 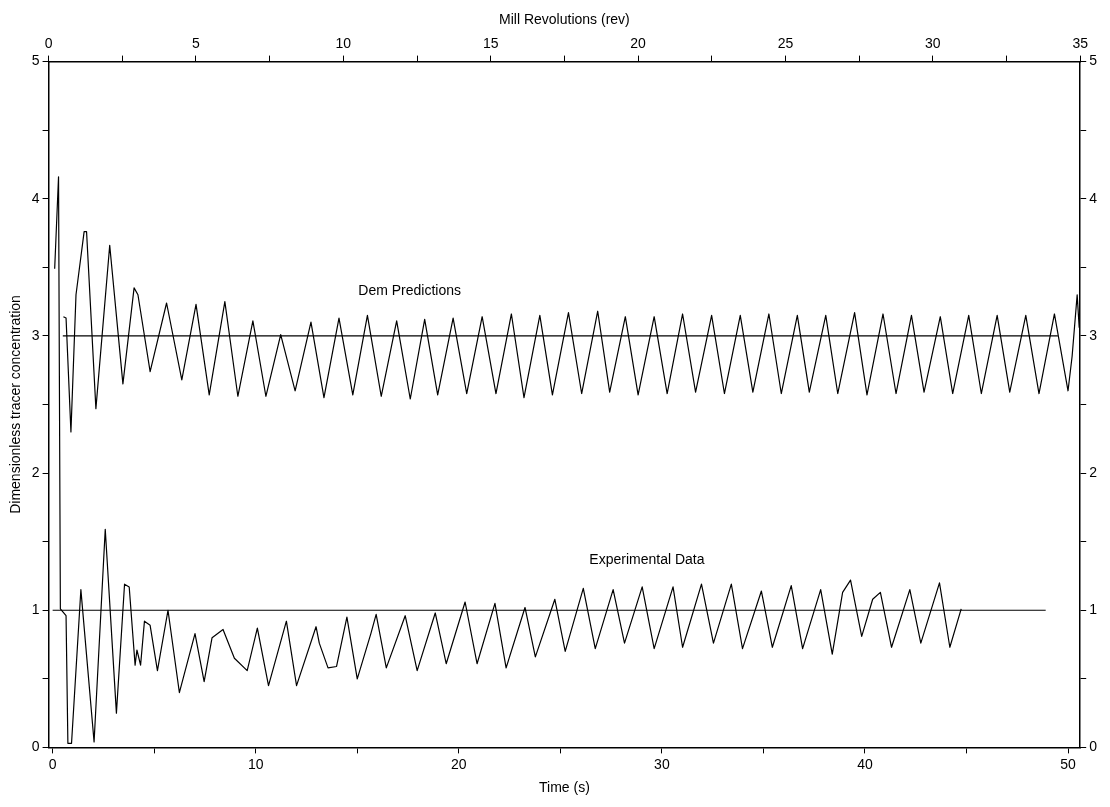 I want to click on x2-tick-label: 25, so click(x=785, y=43).